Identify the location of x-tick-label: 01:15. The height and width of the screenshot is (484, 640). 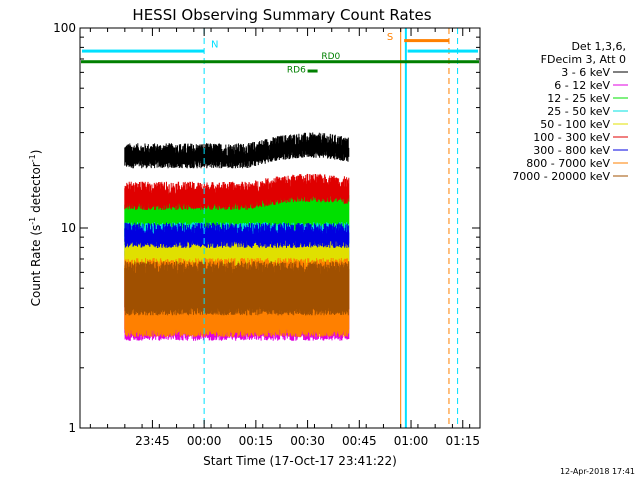
(462, 441).